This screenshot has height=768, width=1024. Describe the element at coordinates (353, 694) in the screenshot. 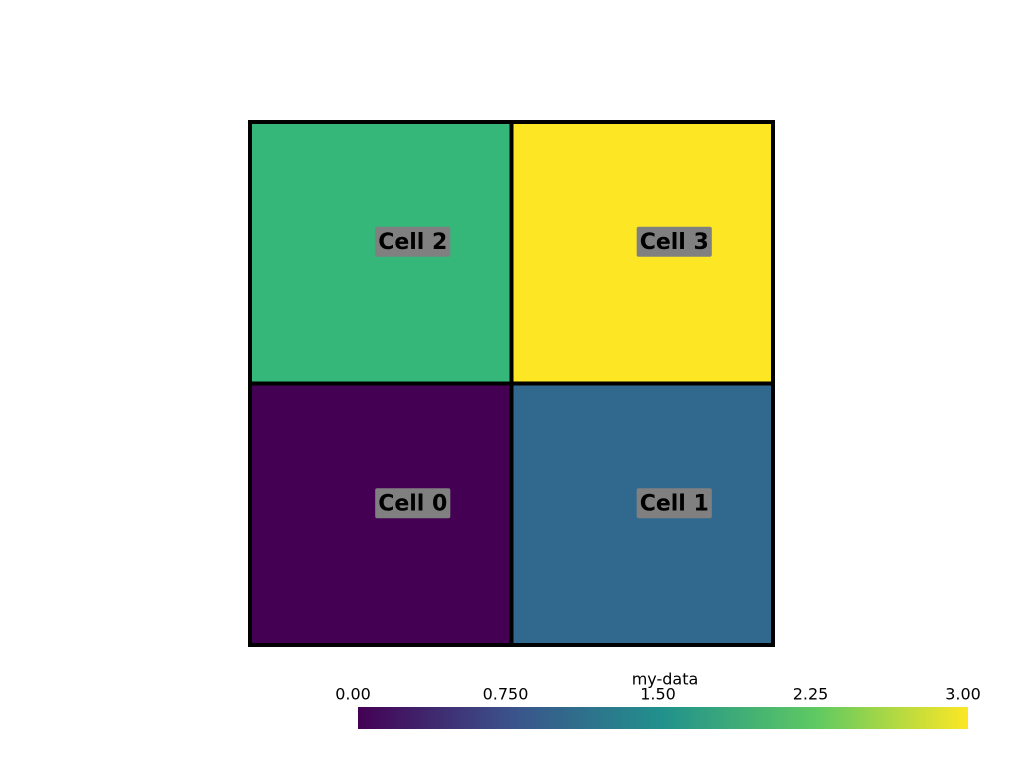

I see `colorbar-tick-label: 0.00` at that location.